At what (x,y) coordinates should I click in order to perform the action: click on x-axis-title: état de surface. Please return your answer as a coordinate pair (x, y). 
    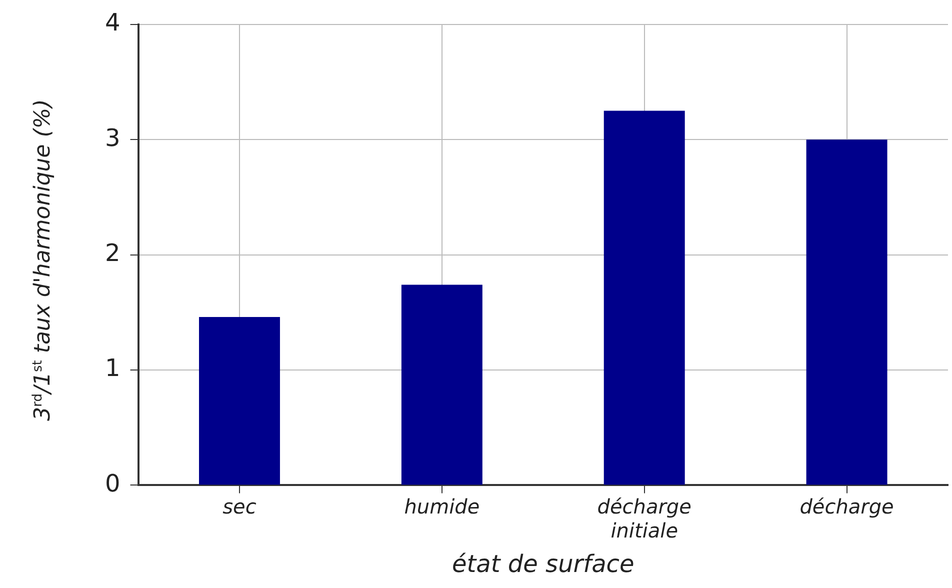
    Looking at the image, I should click on (543, 564).